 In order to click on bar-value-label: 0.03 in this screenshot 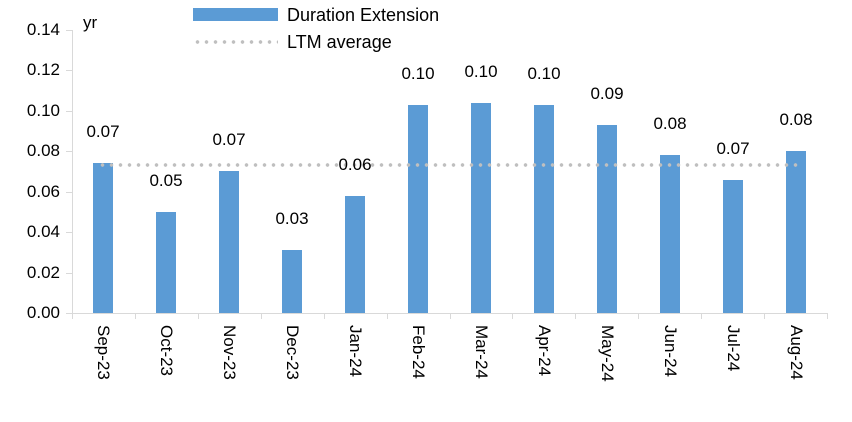, I will do `click(292, 218)`.